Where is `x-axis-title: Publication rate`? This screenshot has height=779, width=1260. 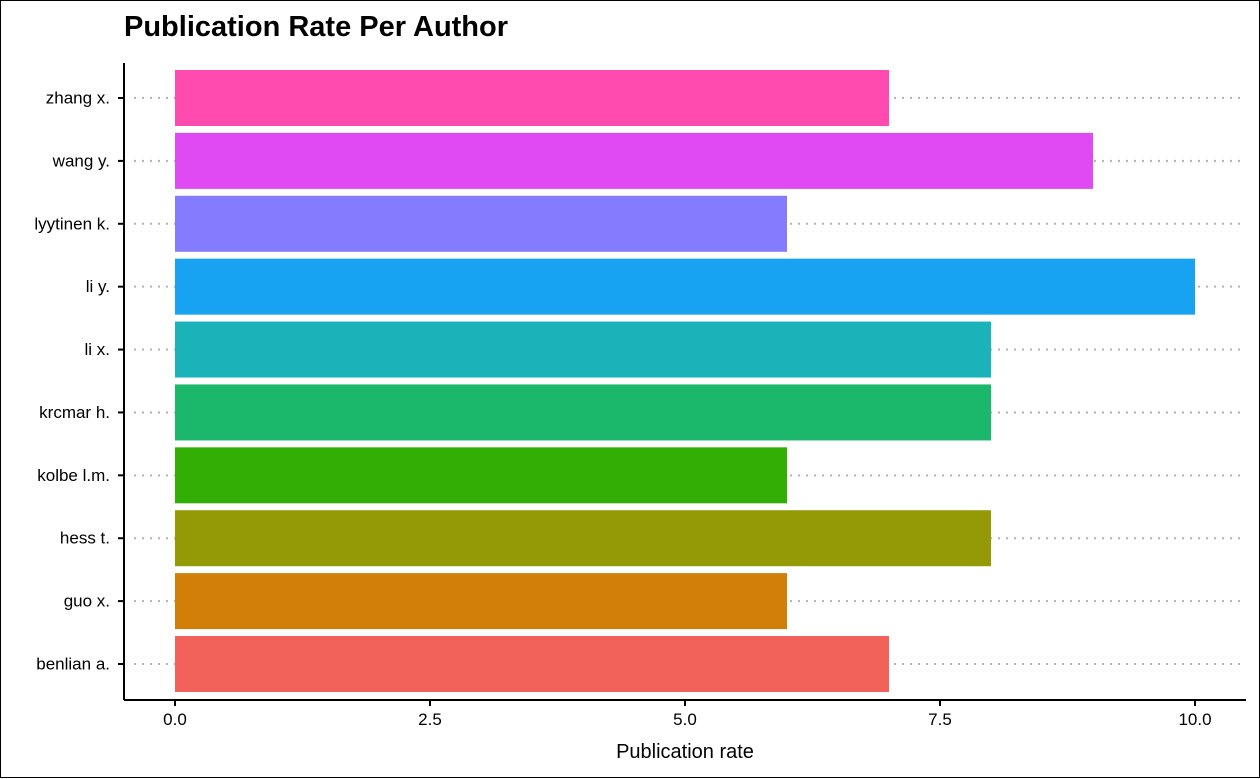
x-axis-title: Publication rate is located at coordinates (685, 752).